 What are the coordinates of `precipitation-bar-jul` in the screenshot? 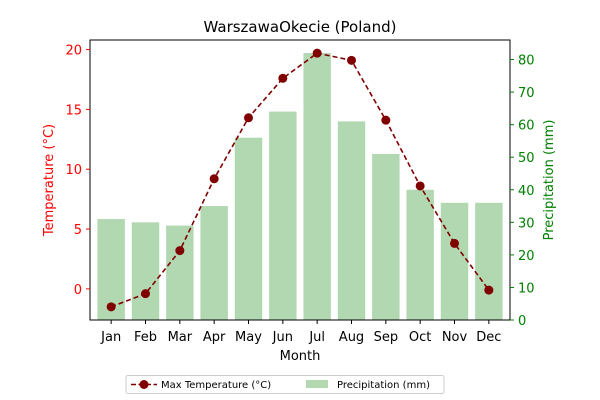 It's located at (317, 186).